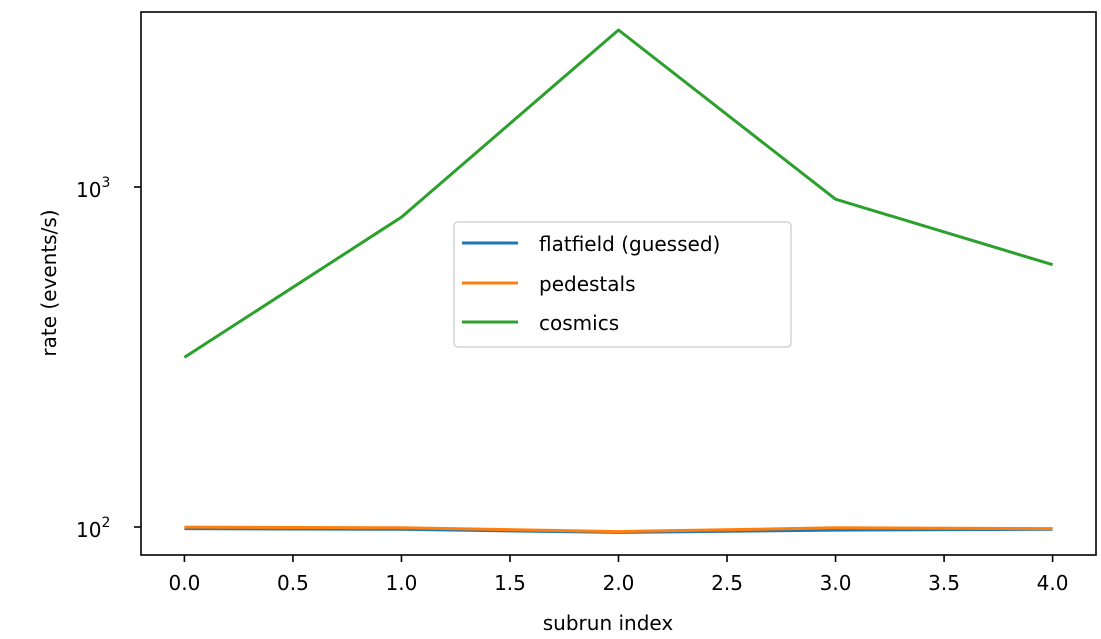  Describe the element at coordinates (49, 282) in the screenshot. I see `y-axis-label: rate (events/s)` at that location.